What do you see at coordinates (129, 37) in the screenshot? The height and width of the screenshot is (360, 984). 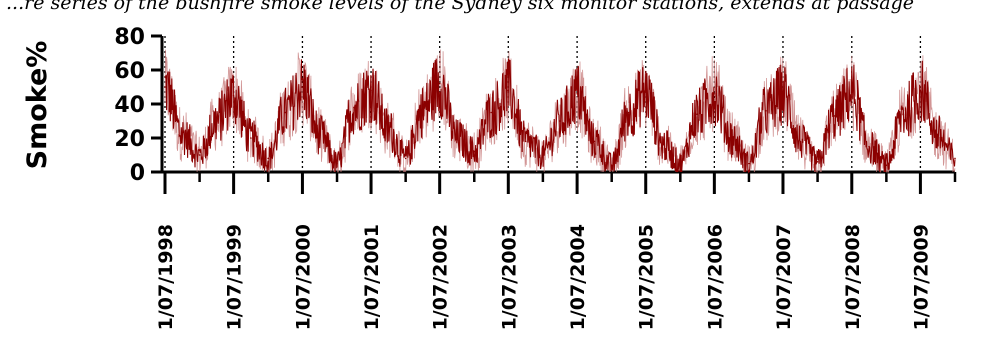 I see `y-tick-label: 80` at bounding box center [129, 37].